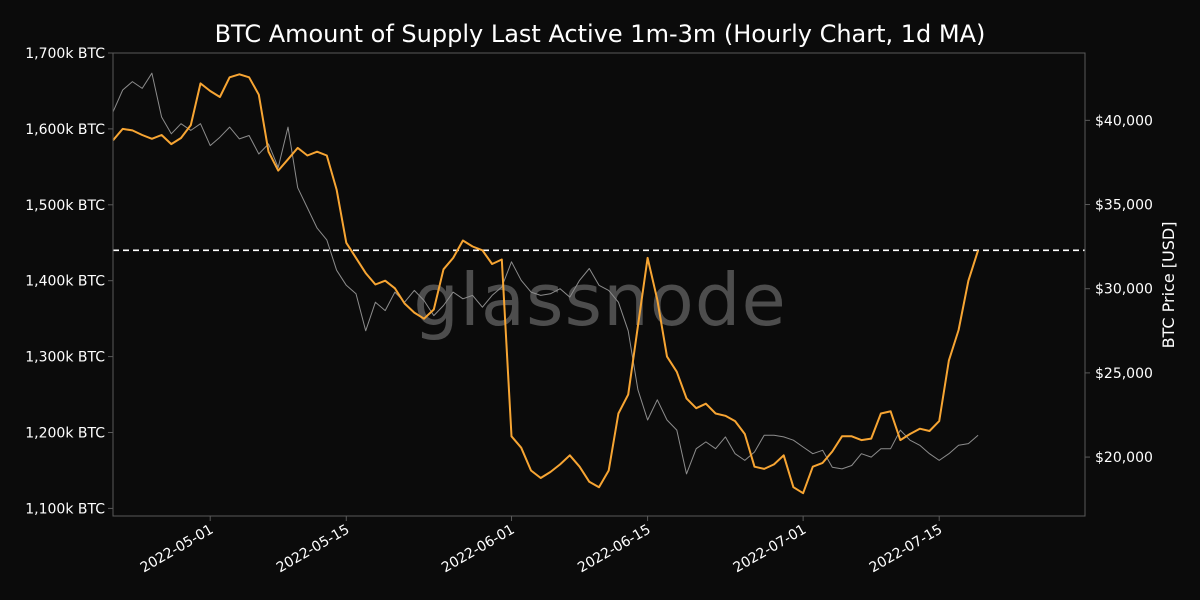 This screenshot has width=1200, height=600. I want to click on right-y-axis: $20,000 $25,000 $30,000 $35,000 $40,000, so click(1119, 289).